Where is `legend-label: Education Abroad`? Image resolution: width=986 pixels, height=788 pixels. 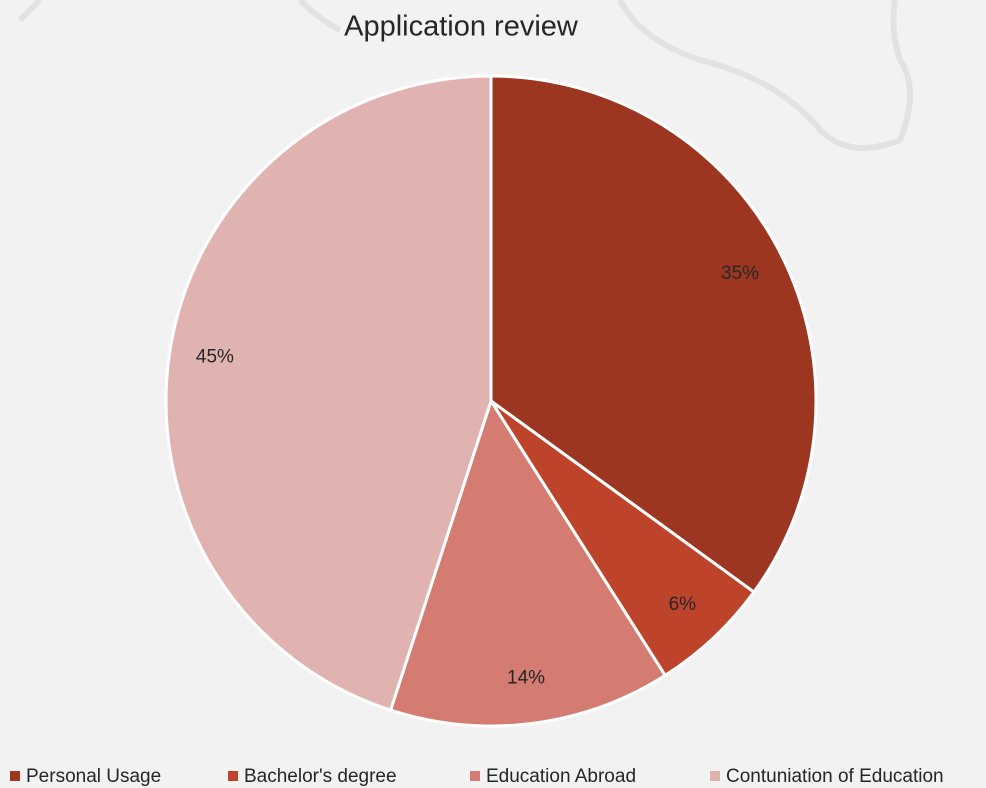
legend-label: Education Abroad is located at coordinates (561, 776).